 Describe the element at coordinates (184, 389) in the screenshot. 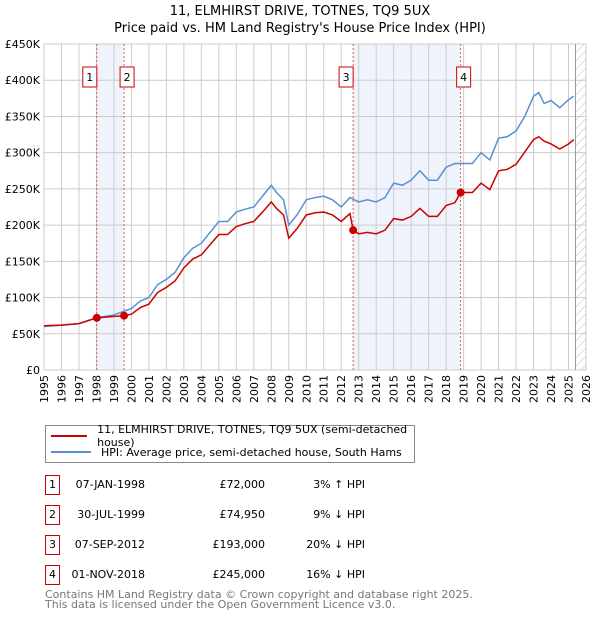

I see `x-tick-label: 2003` at that location.